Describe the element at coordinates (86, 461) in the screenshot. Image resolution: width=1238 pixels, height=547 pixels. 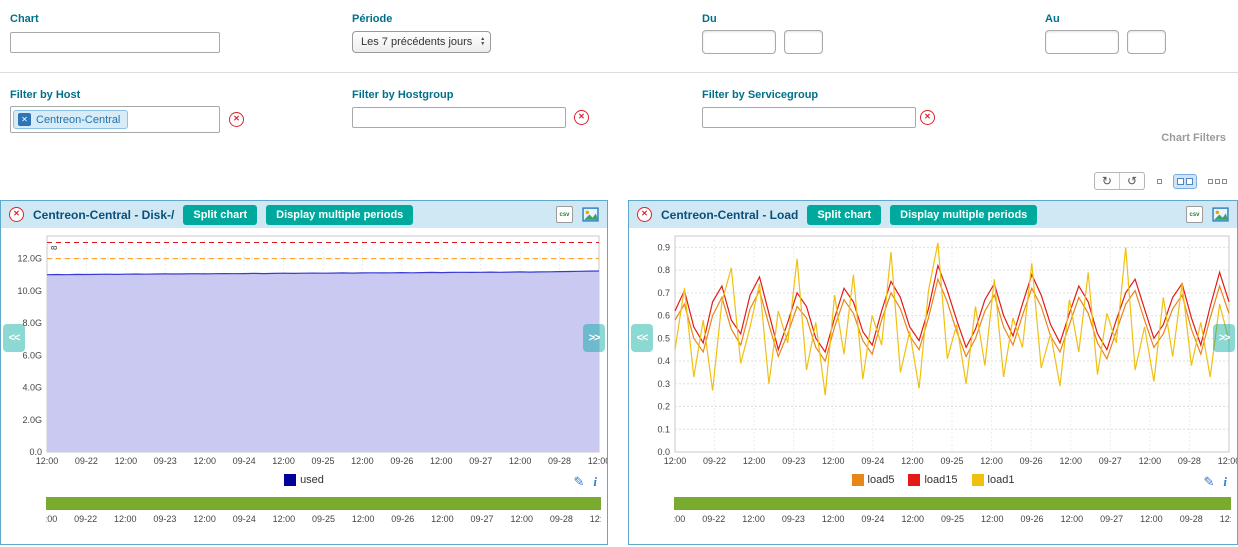
I see `svg-text: 09-22` at that location.